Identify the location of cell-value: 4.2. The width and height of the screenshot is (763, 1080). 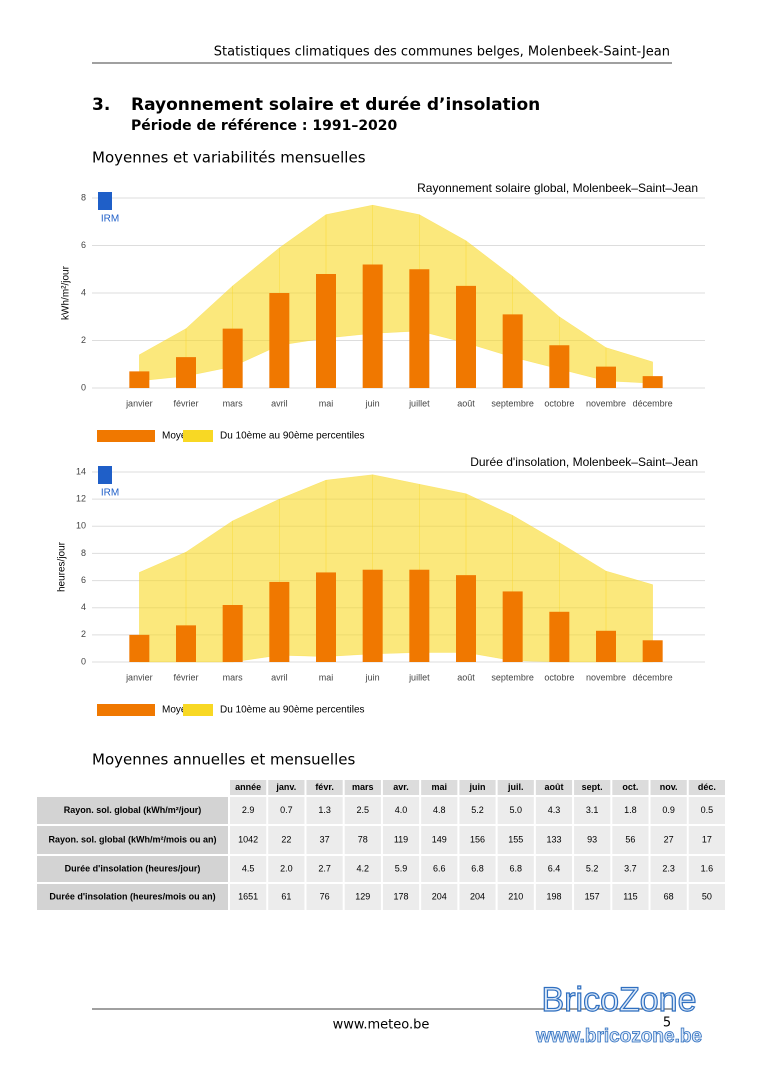
(363, 868).